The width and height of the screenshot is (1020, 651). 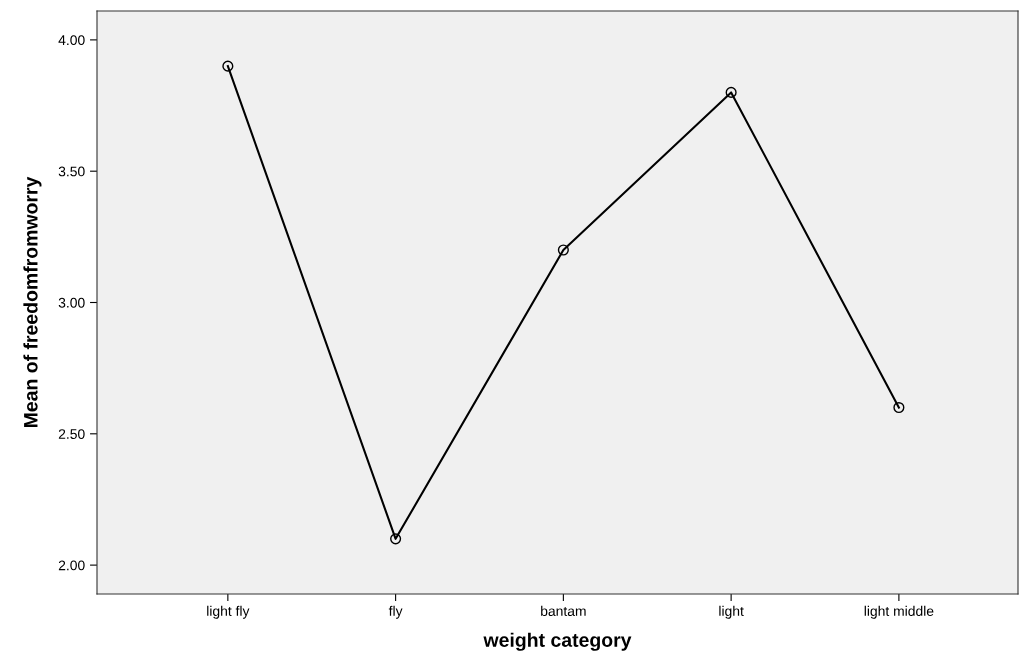 What do you see at coordinates (557, 641) in the screenshot?
I see `x-axis-title: weight category` at bounding box center [557, 641].